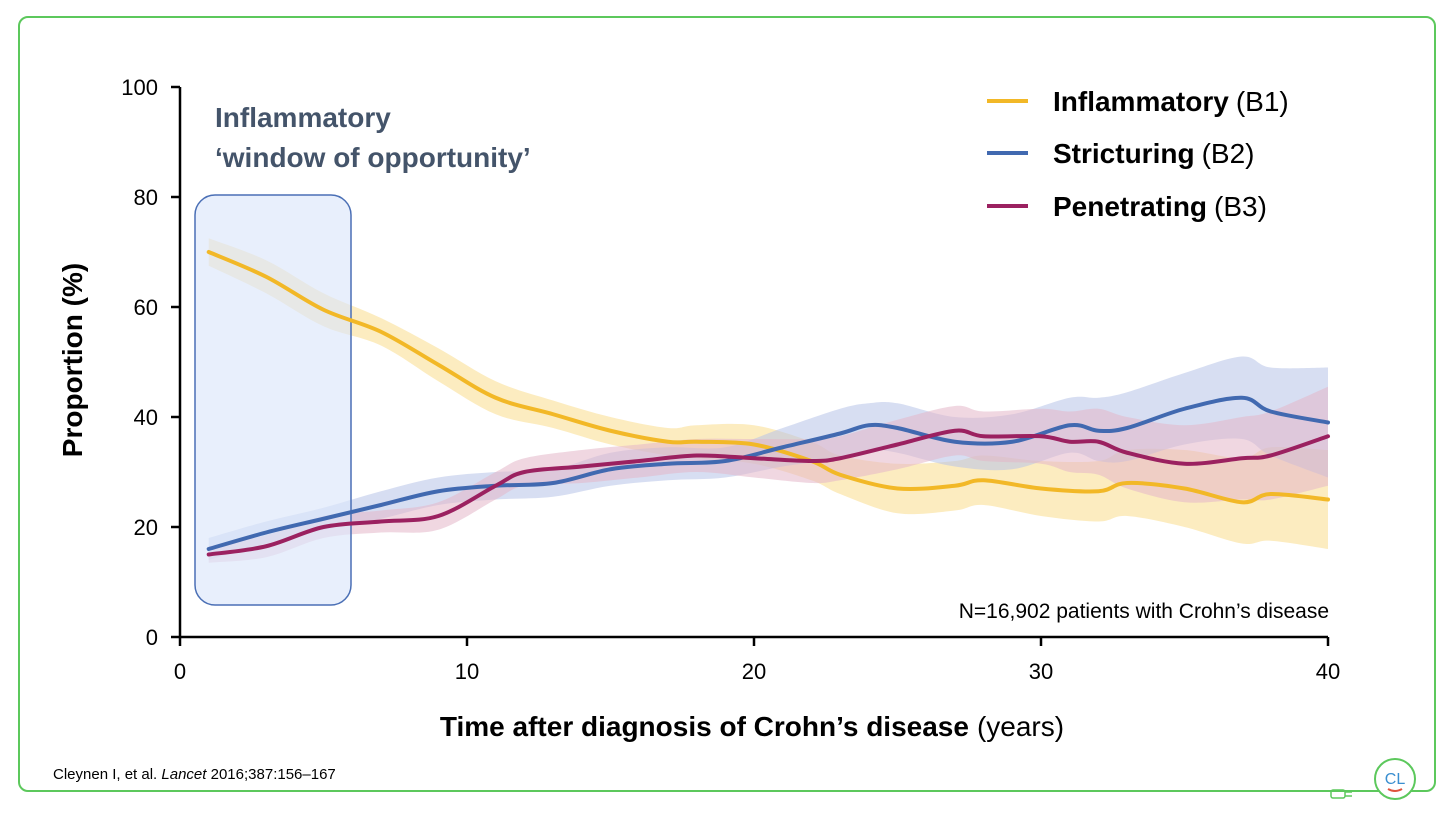 The height and width of the screenshot is (819, 1456). What do you see at coordinates (150, 362) in the screenshot?
I see `y-ticks: 0 20 40 60 80 100` at bounding box center [150, 362].